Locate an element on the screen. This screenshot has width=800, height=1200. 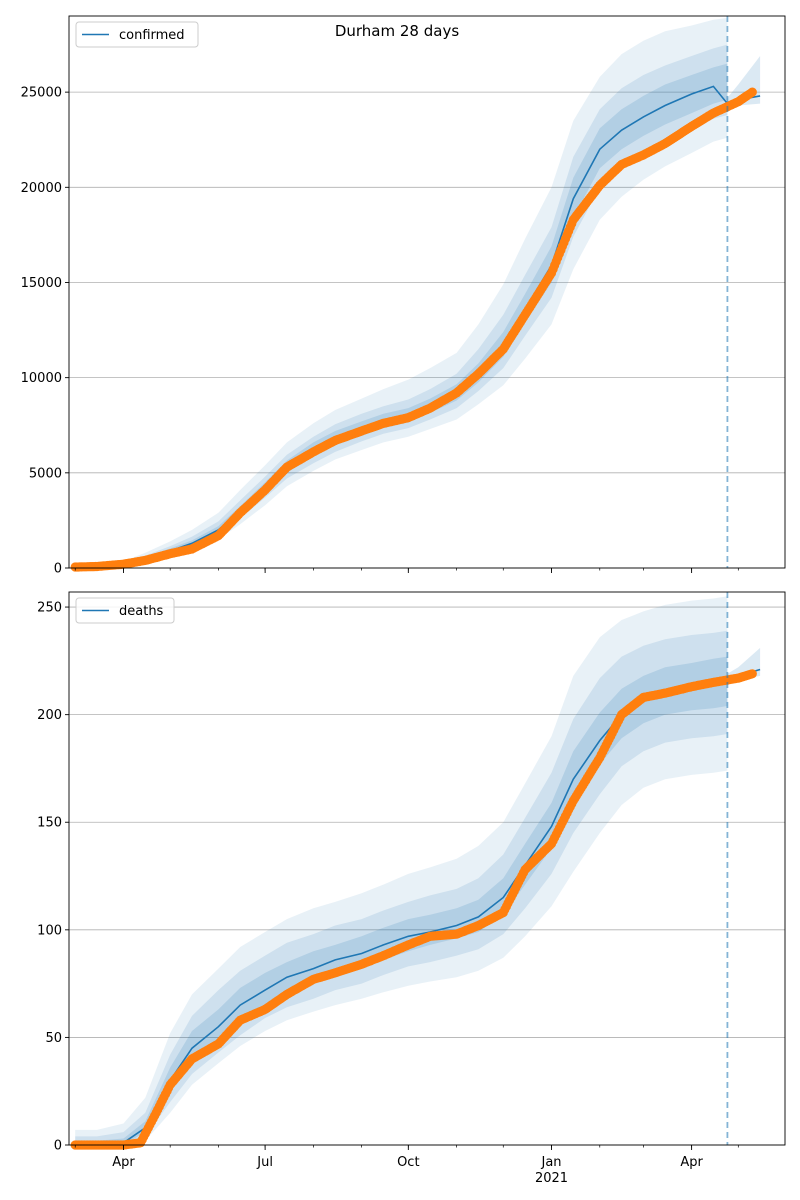
top-ytick-label-3: 15000 is located at coordinates (41, 283).